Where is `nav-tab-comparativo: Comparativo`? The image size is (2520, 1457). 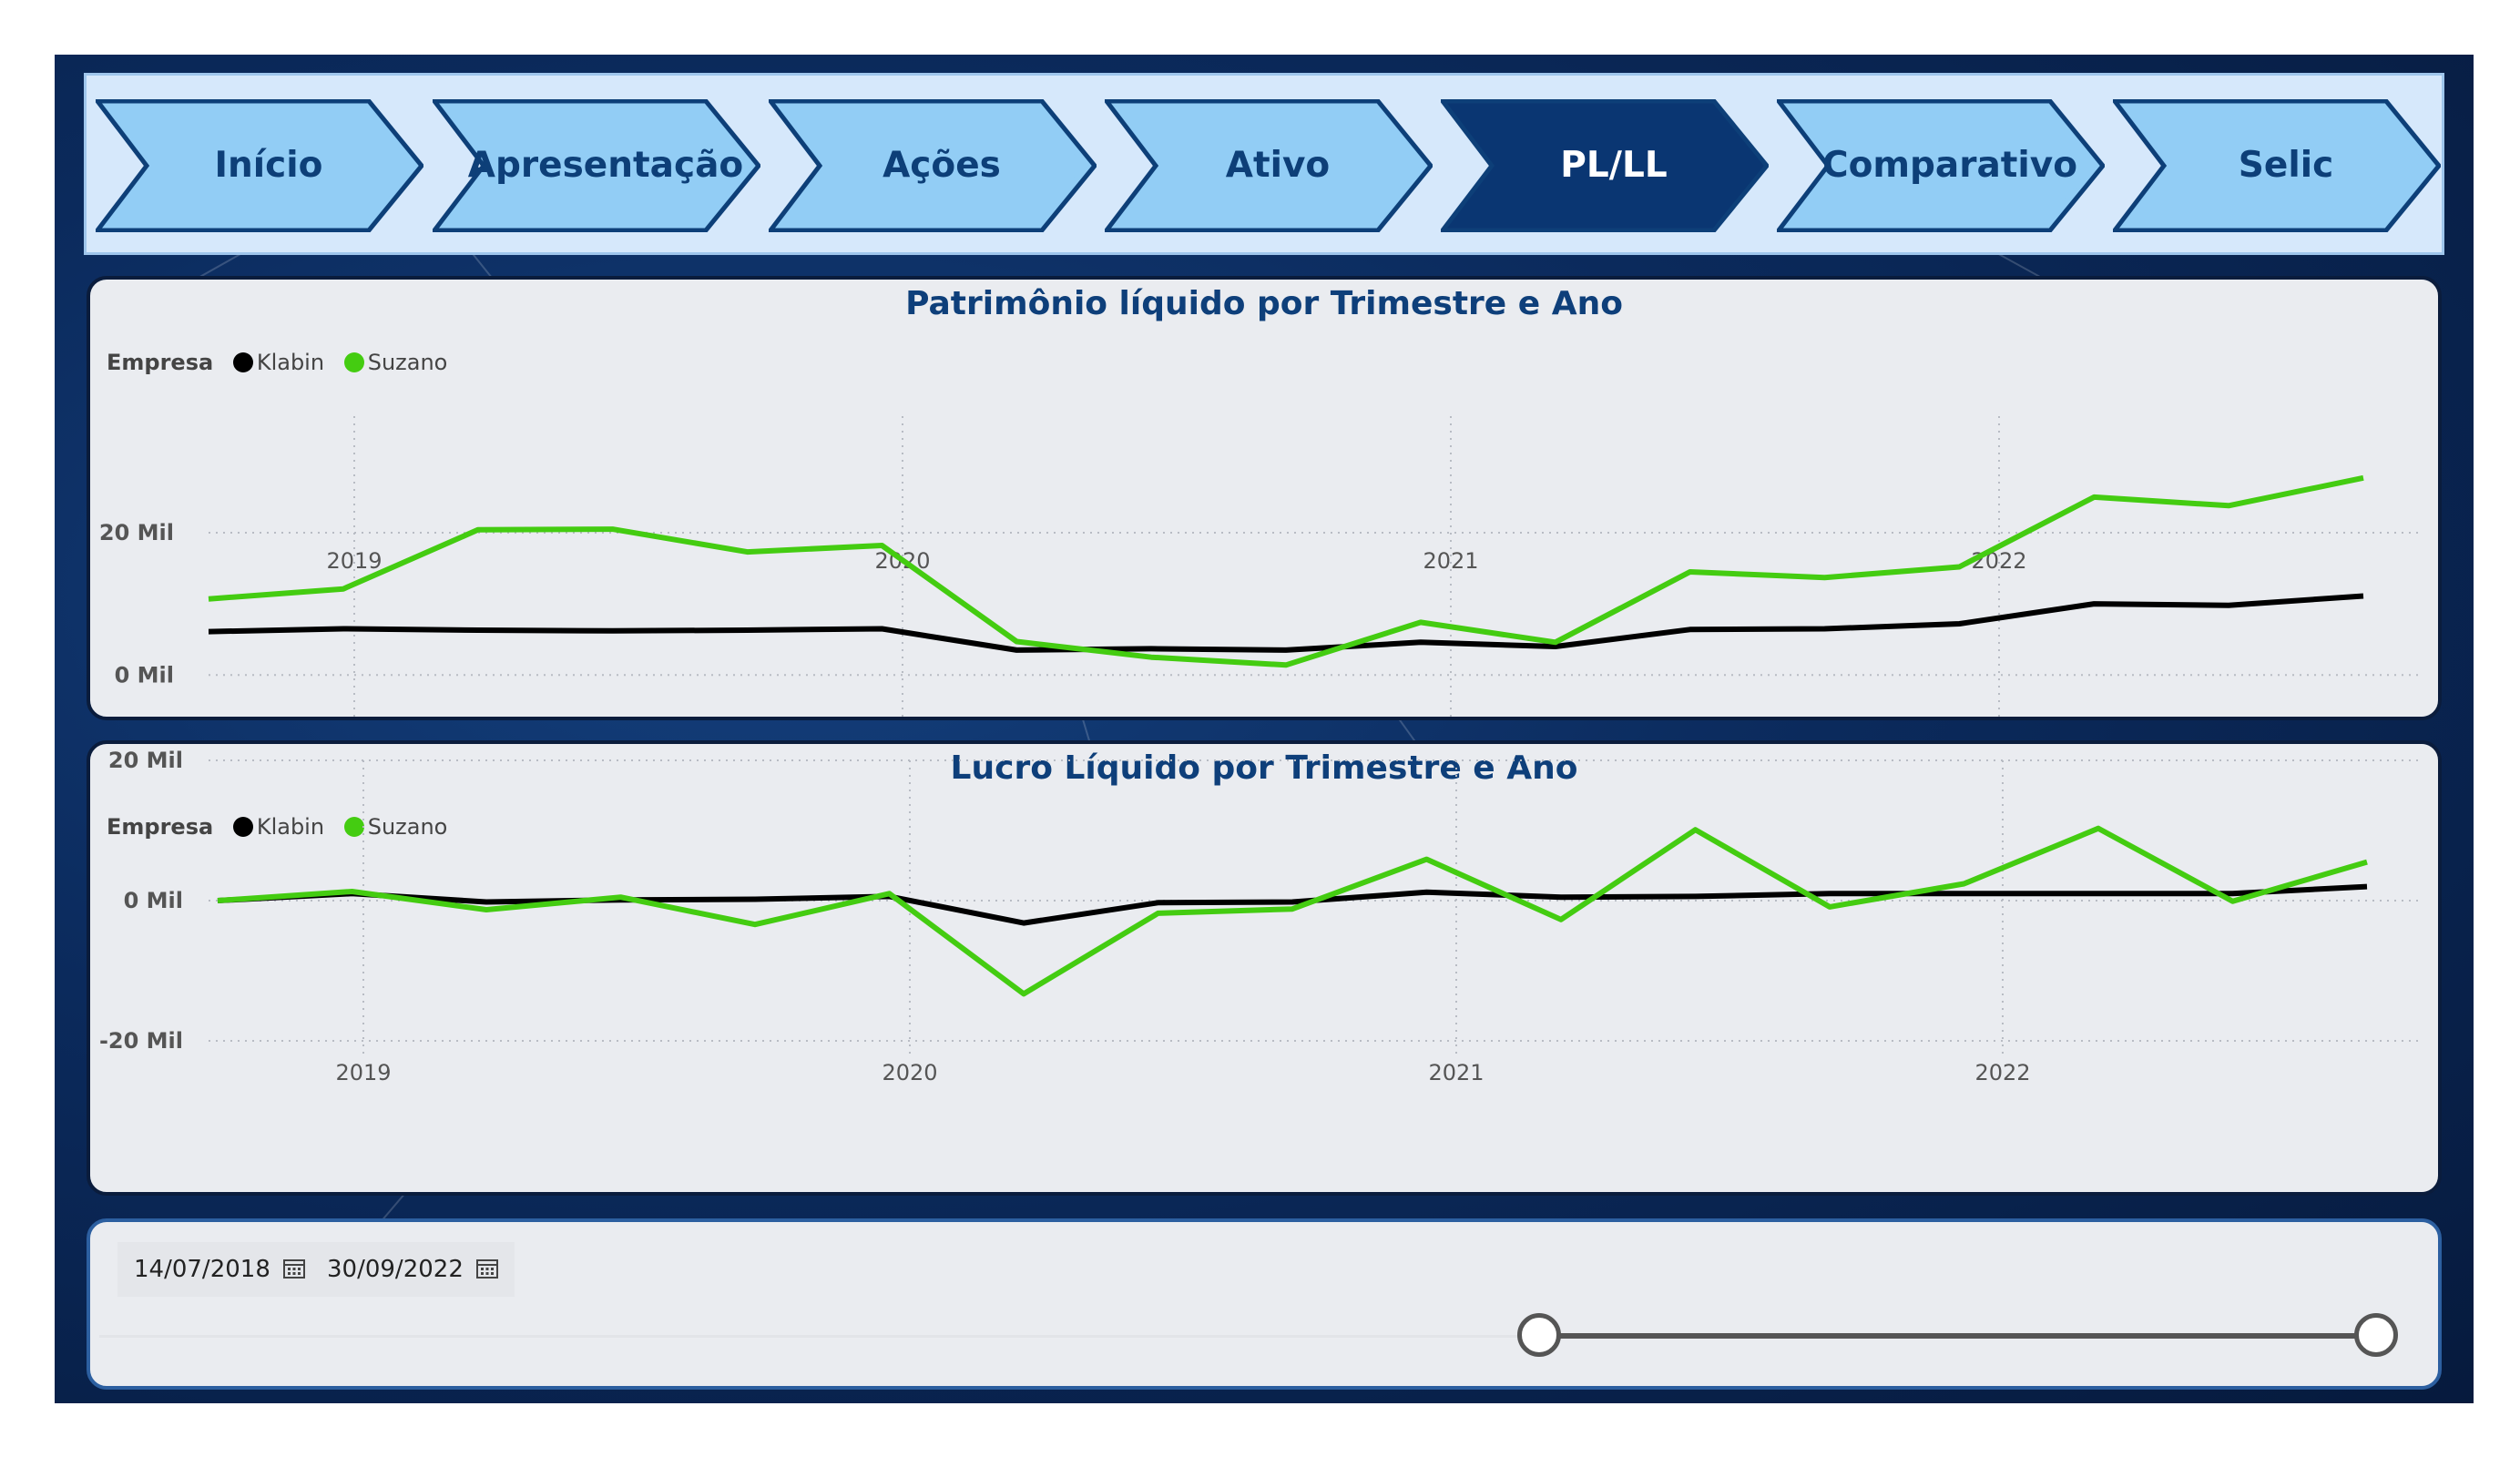 nav-tab-comparativo: Comparativo is located at coordinates (1941, 165).